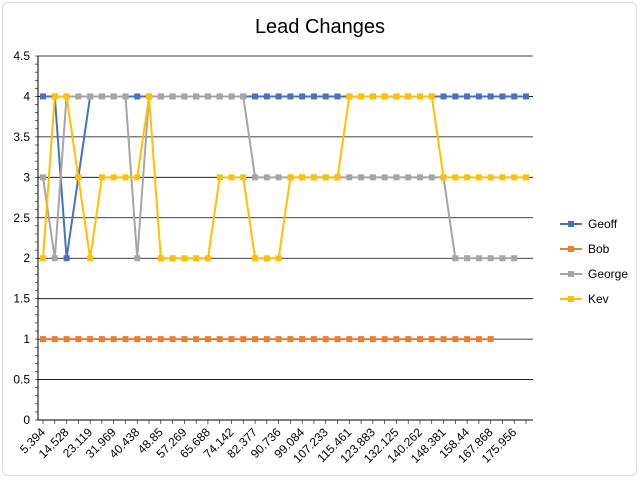 The image size is (641, 480). What do you see at coordinates (320, 27) in the screenshot?
I see `chart-title: Lead Changes` at bounding box center [320, 27].